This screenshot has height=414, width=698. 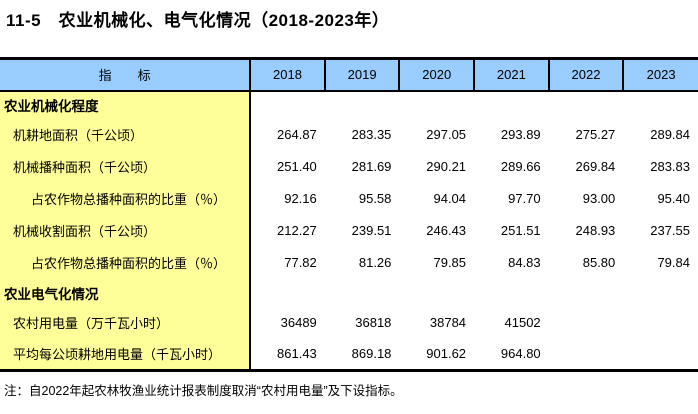 I want to click on value-cell: 93.00, so click(x=586, y=198).